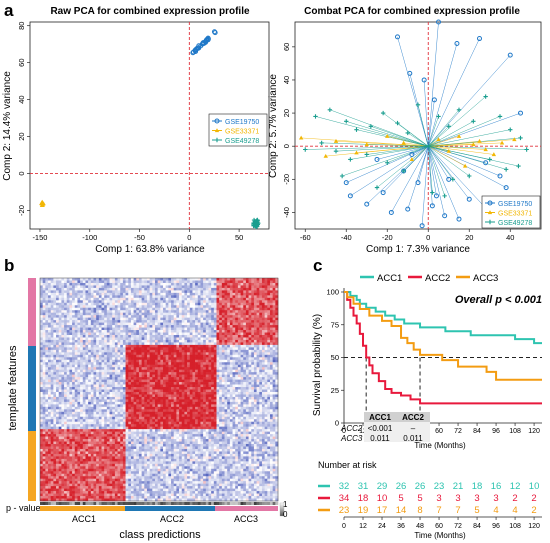  Describe the element at coordinates (39, 237) in the screenshot. I see `x-tick-label: -150` at that location.